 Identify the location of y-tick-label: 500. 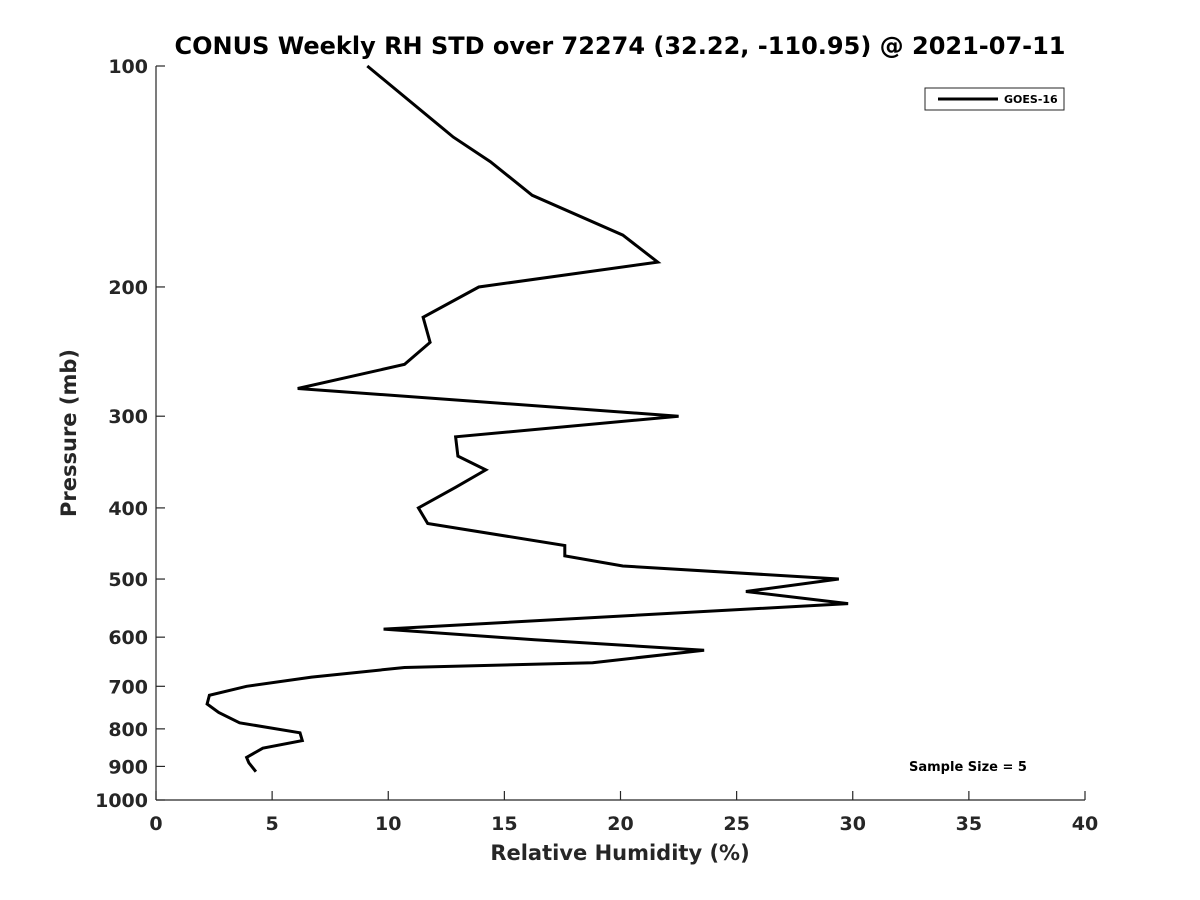
(128, 580).